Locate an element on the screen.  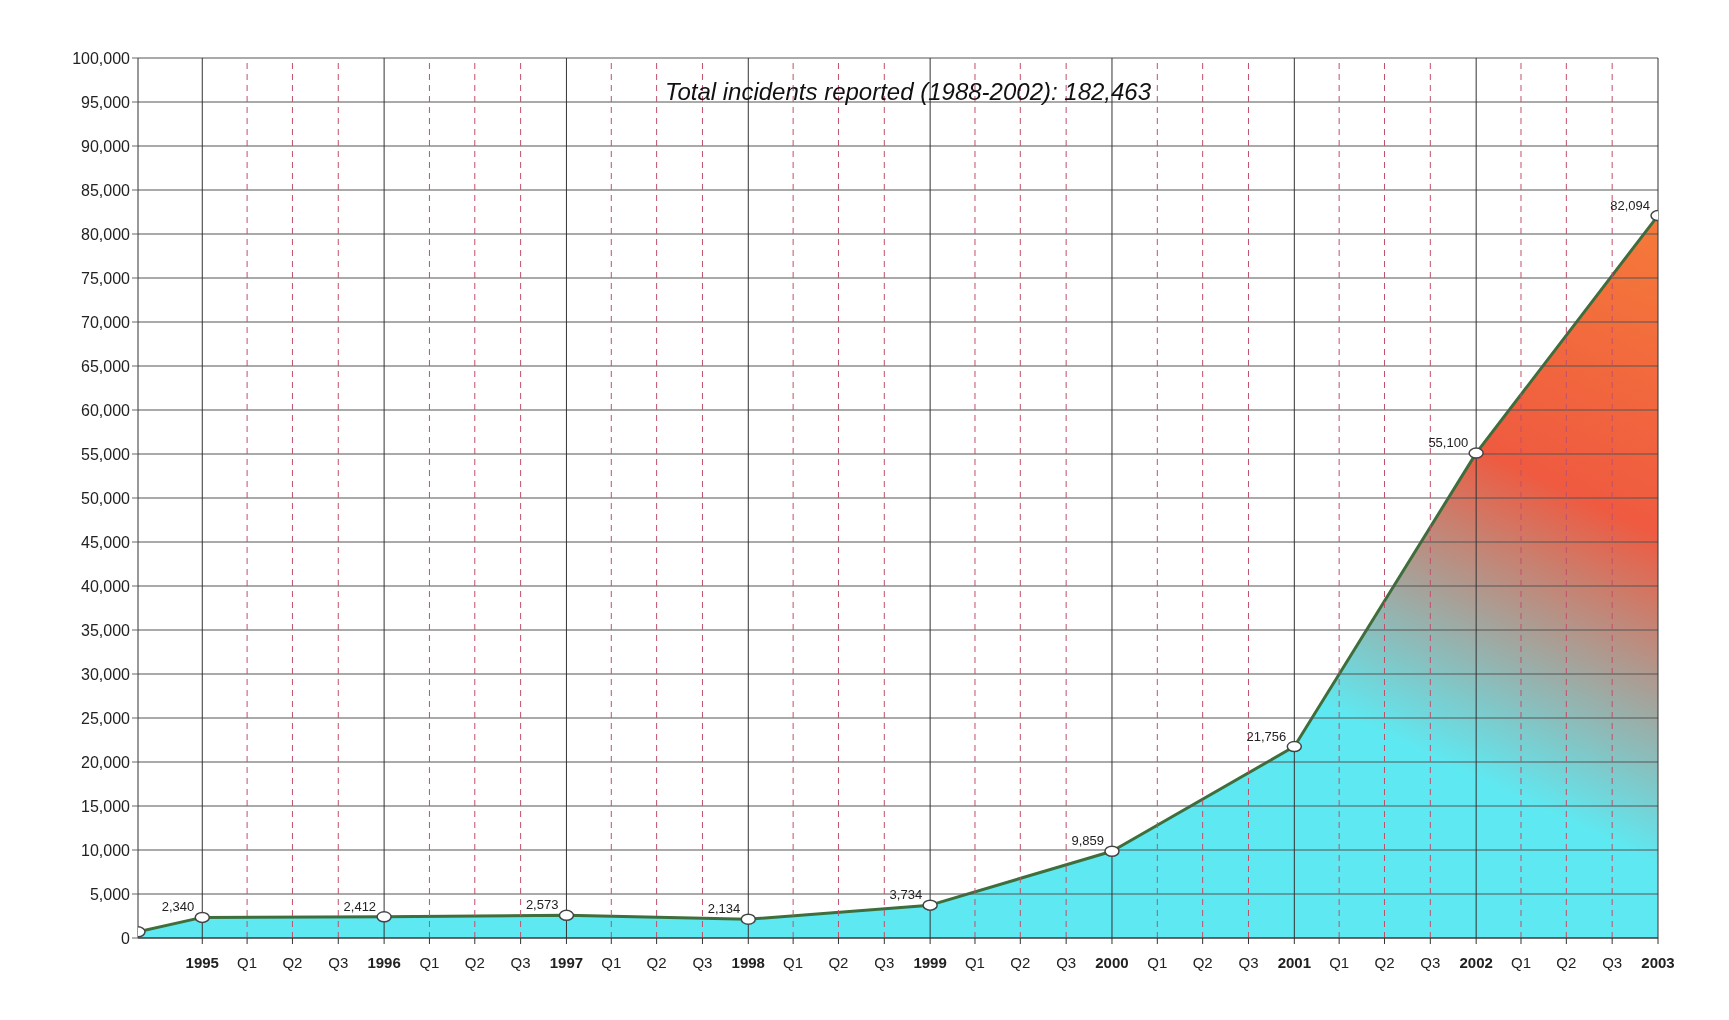
x-tick-label: 1997 is located at coordinates (566, 962).